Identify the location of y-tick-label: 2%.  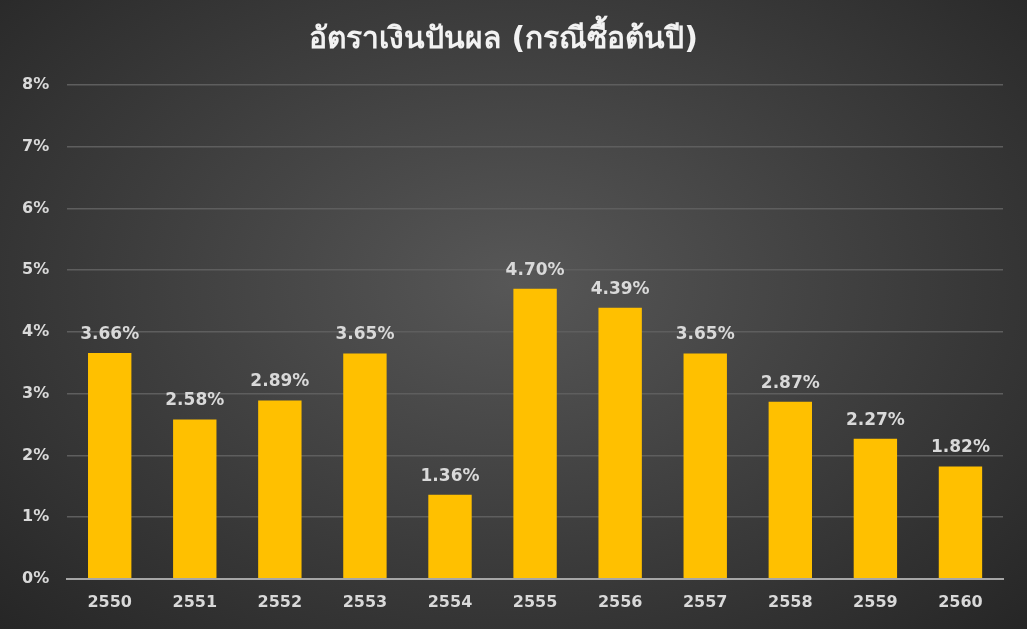
(35, 454).